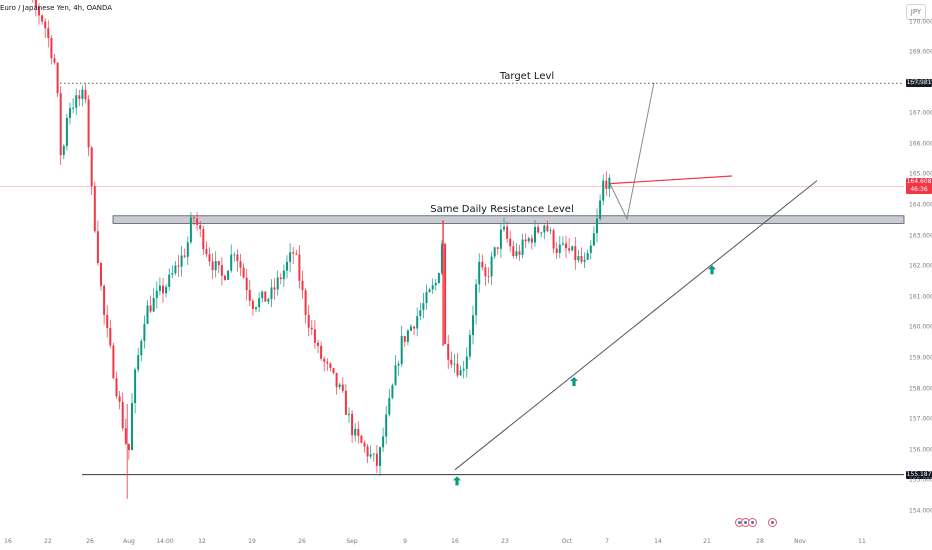 This screenshot has width=932, height=550. I want to click on price-tick-label: 156.000, so click(920, 450).